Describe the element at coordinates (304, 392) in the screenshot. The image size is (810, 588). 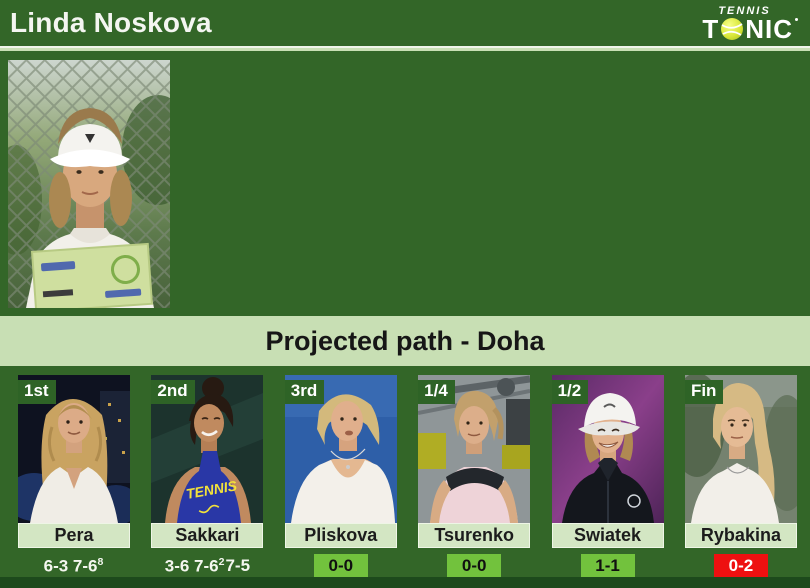
I see `round-label: 3rd` at that location.